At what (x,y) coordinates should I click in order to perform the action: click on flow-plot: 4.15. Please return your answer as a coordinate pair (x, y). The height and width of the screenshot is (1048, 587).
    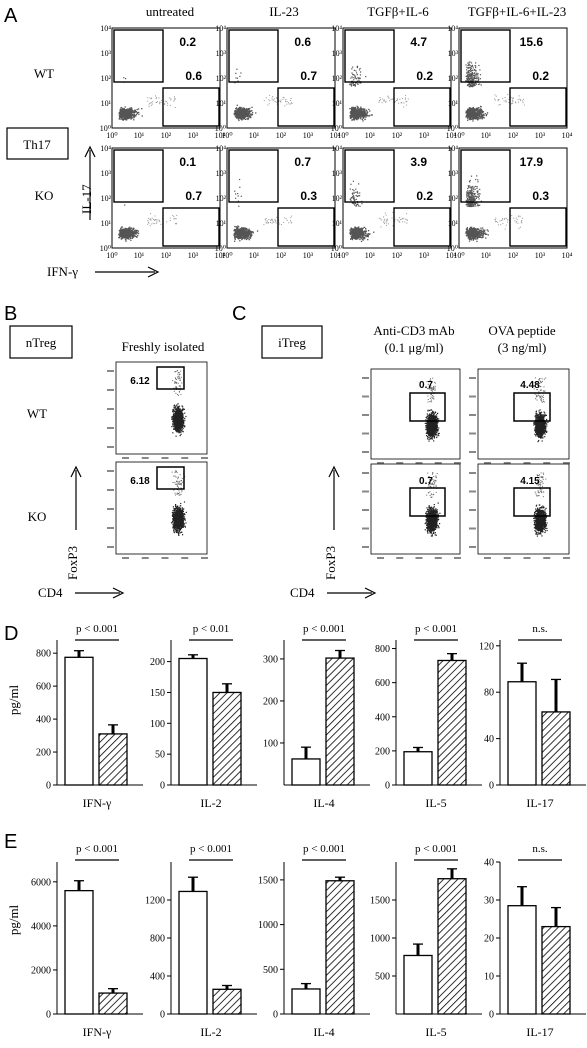
    Looking at the image, I should click on (519, 511).